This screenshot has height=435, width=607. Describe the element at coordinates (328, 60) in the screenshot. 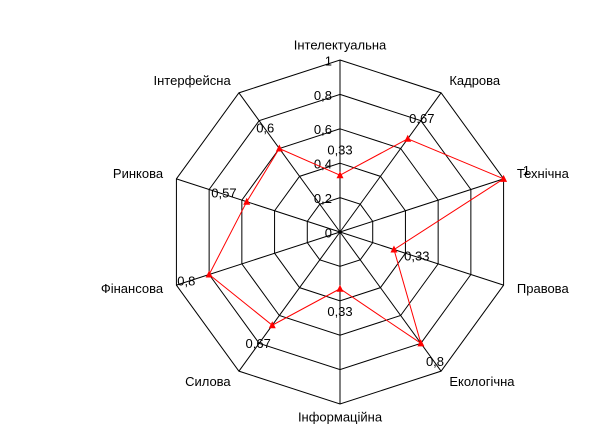

I see `r-tick-label: 1` at that location.